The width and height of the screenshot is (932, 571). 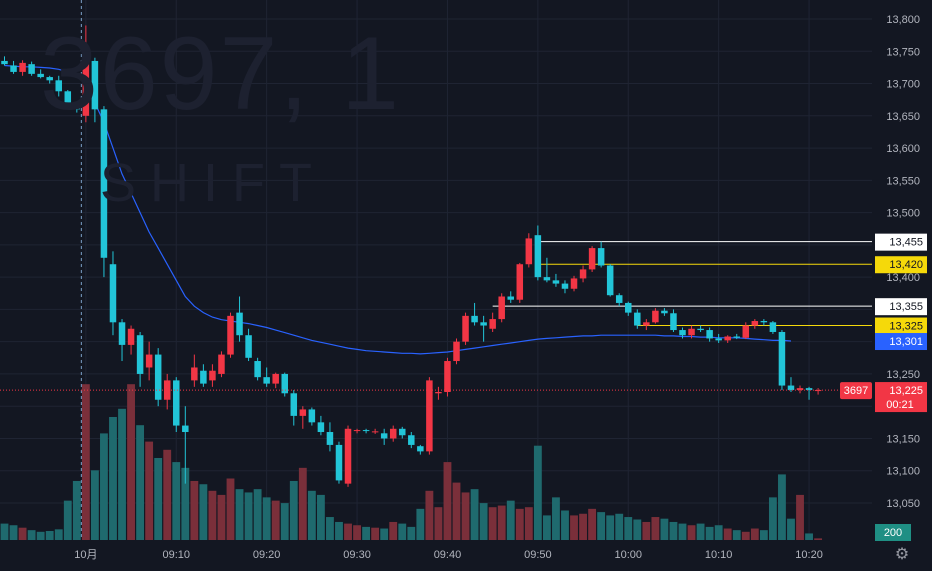 I want to click on x-tick-label: 10:20, so click(x=809, y=555).